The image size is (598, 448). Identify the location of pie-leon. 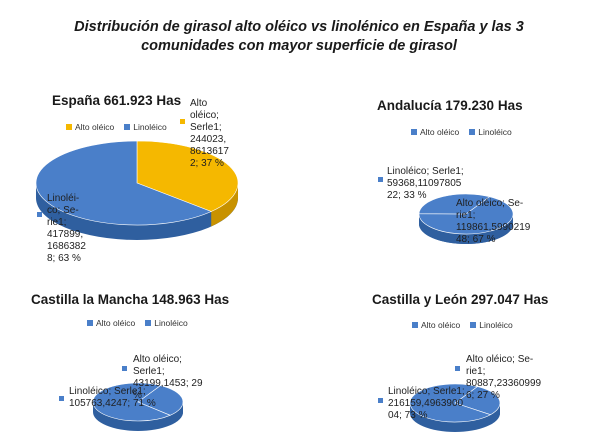
(455, 407).